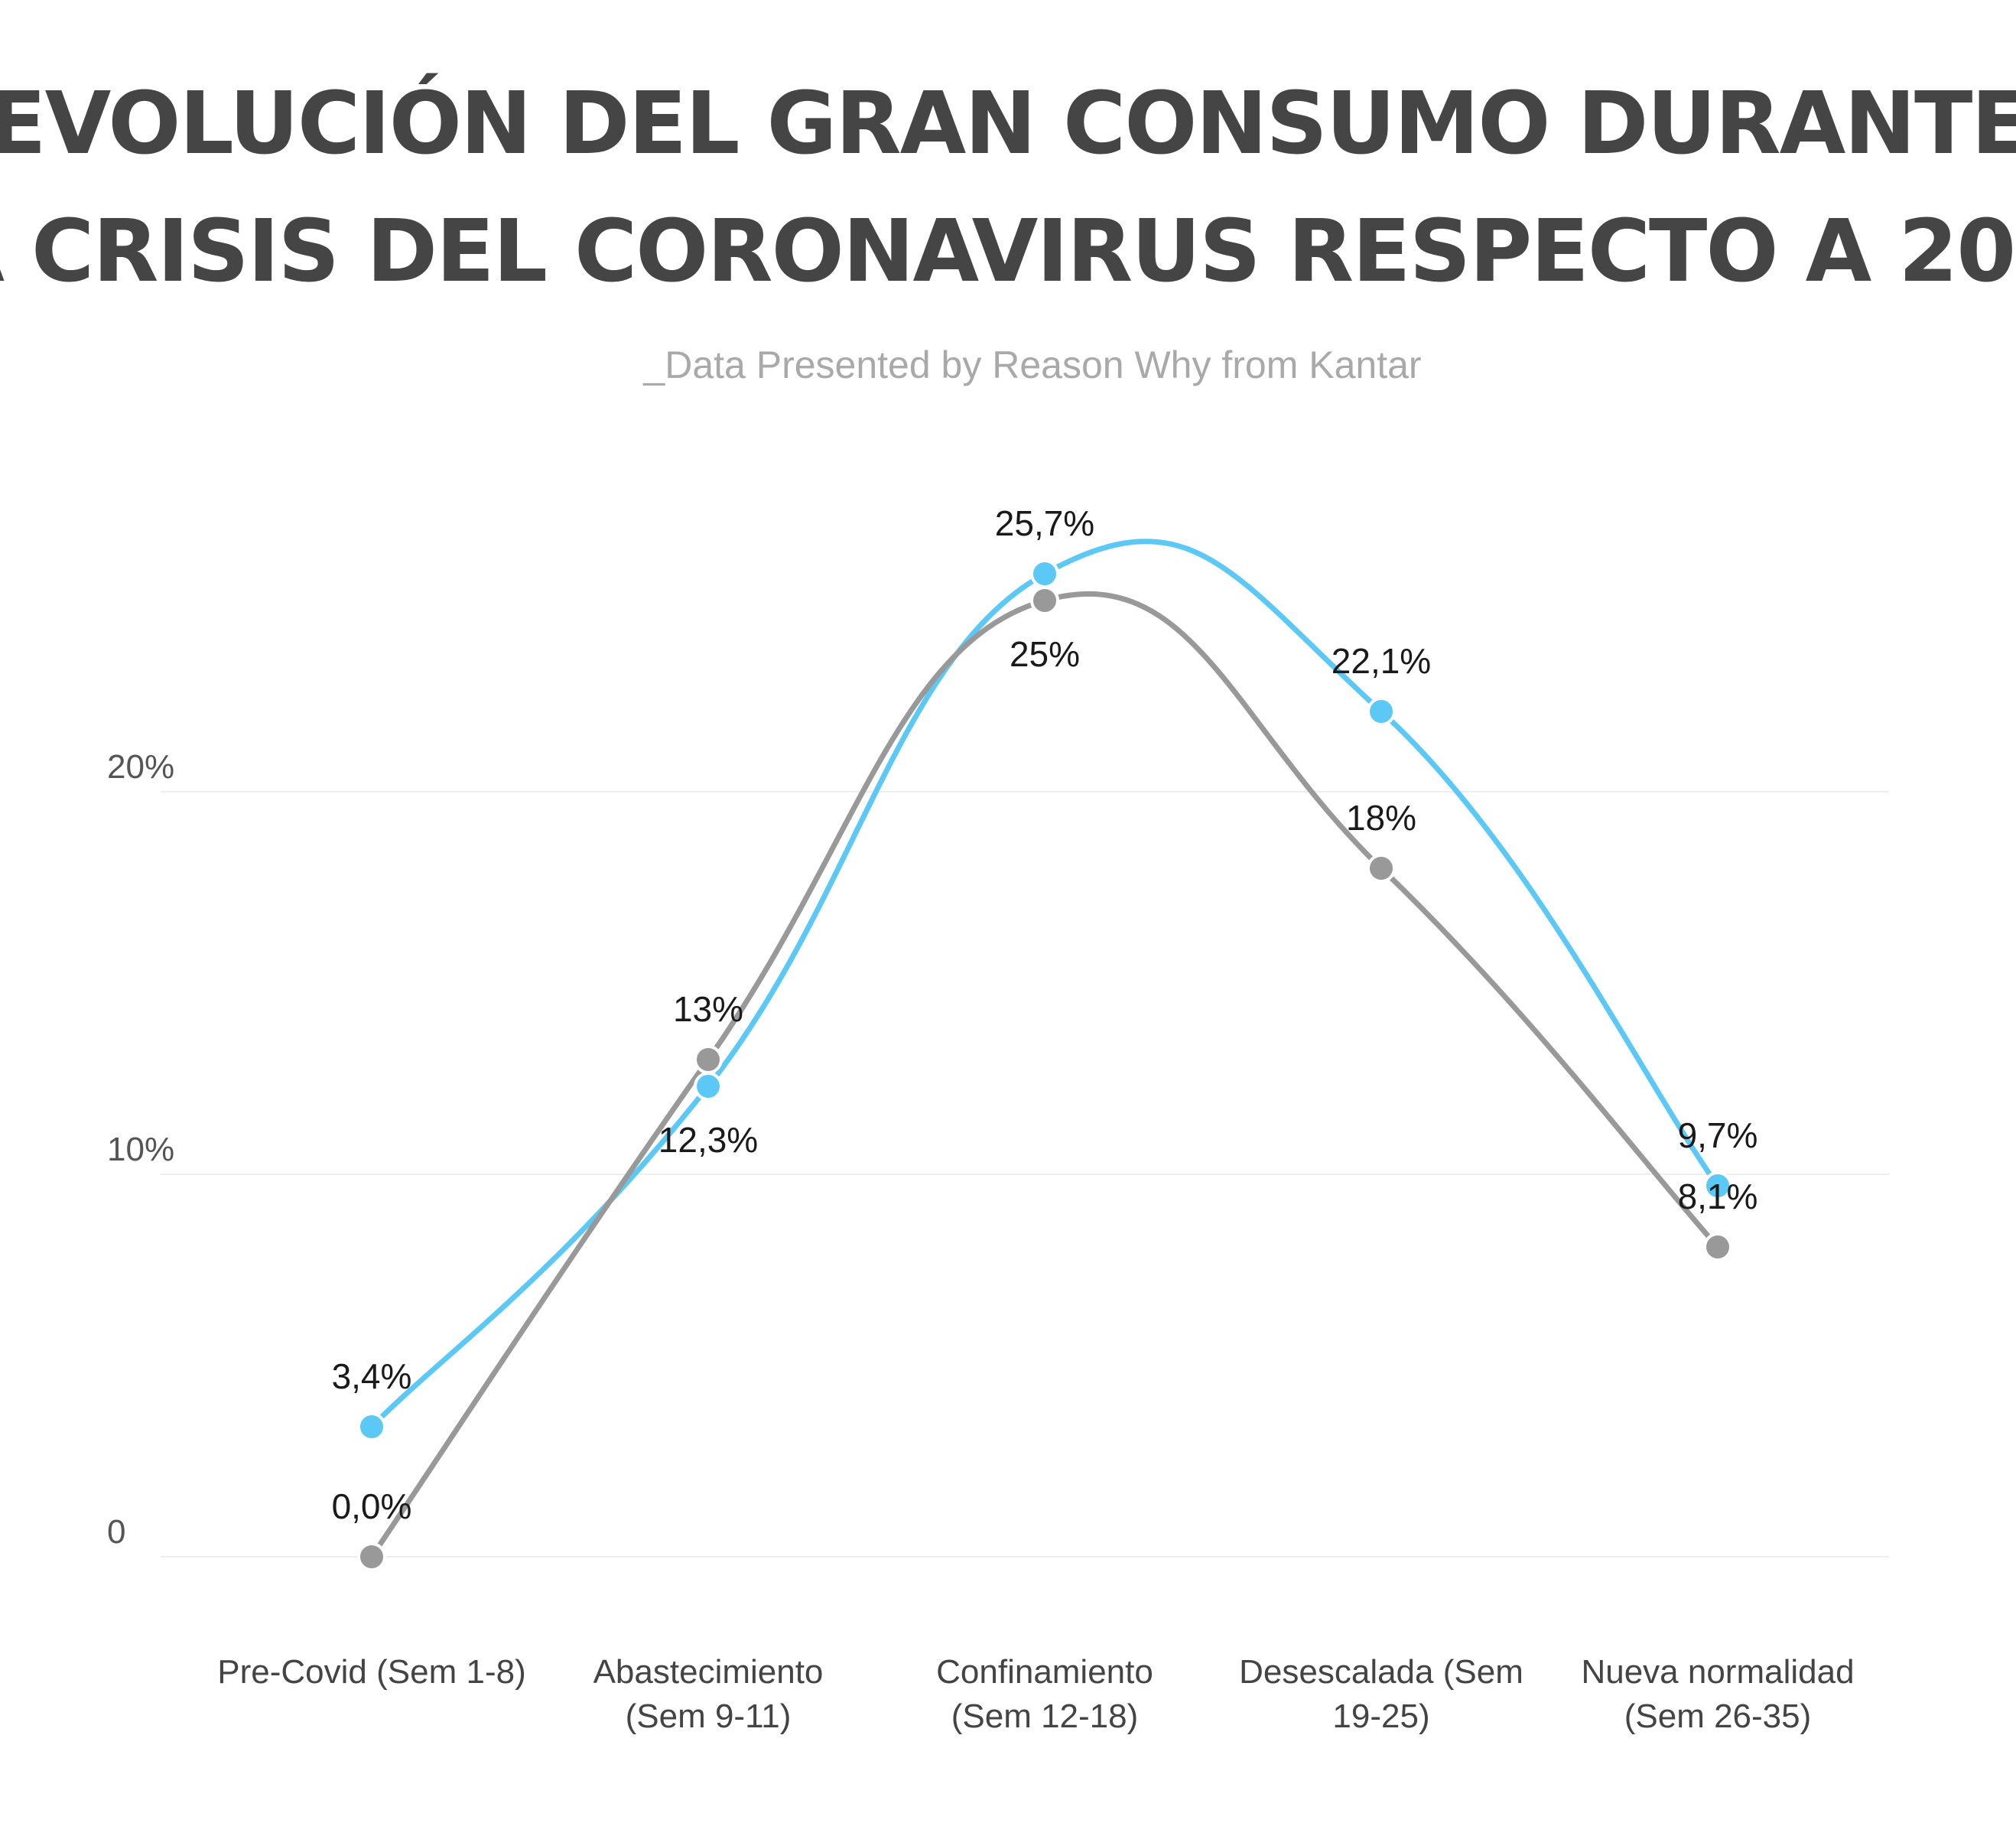  I want to click on y-tick-label: 20%, so click(140, 767).